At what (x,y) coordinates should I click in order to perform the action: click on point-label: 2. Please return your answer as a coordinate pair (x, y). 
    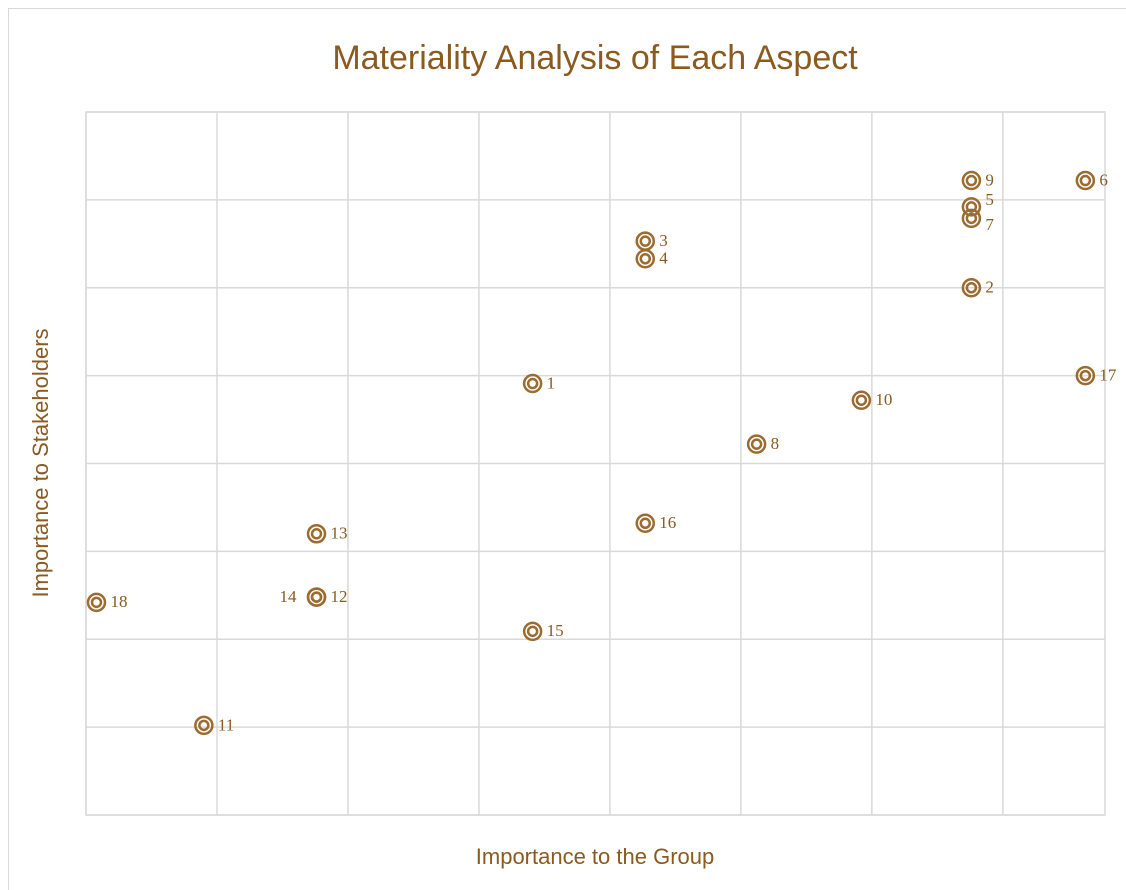
    Looking at the image, I should click on (989, 287).